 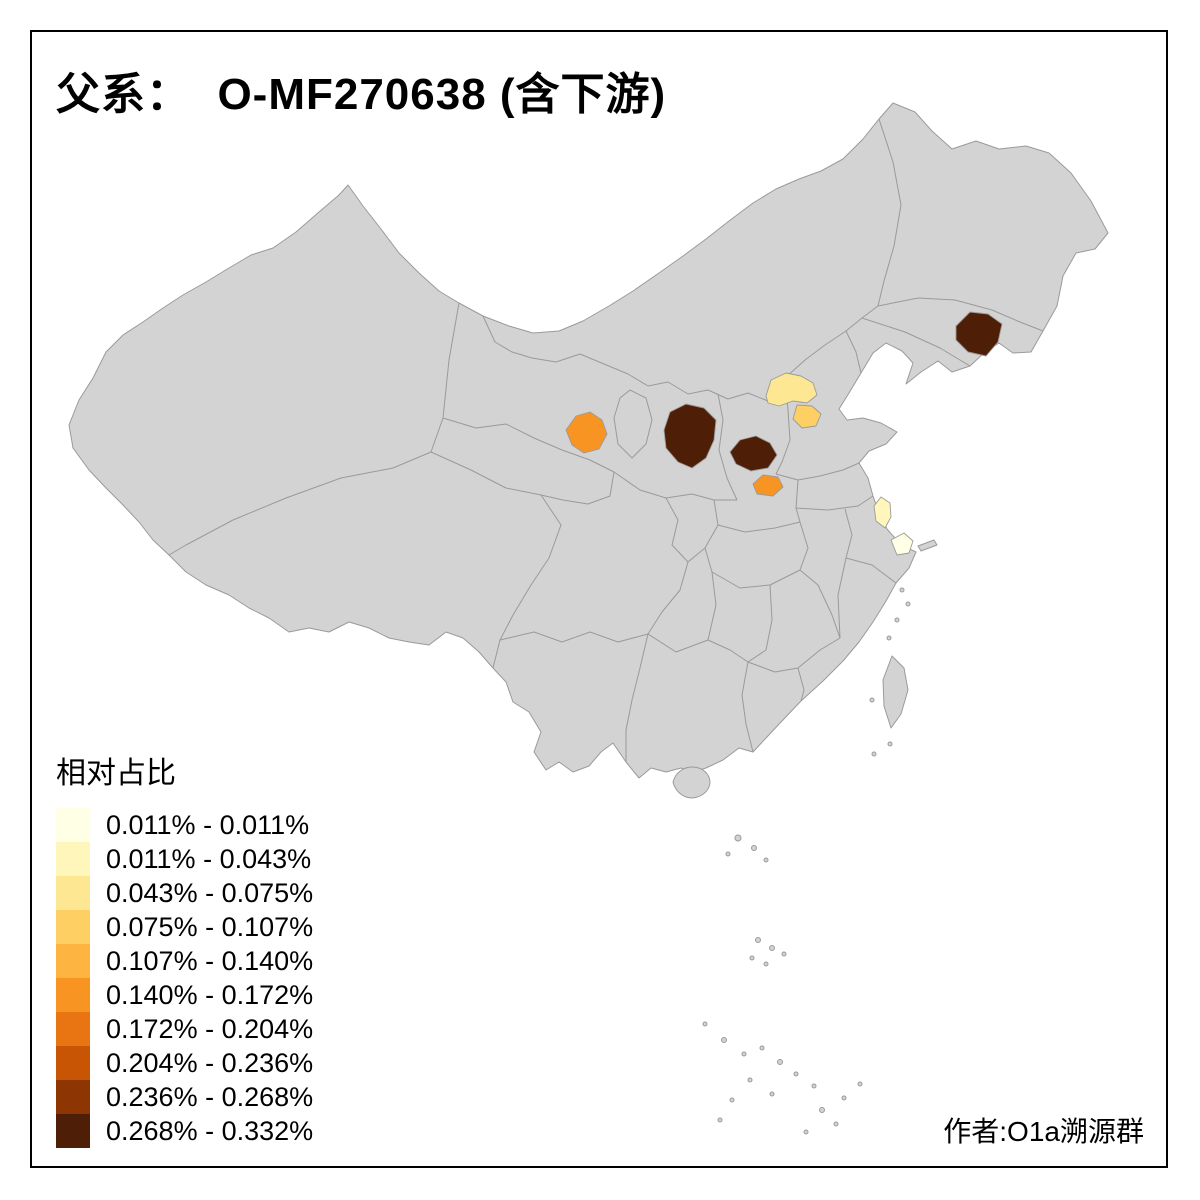 I want to click on legend-item: 0.043% - 0.075%, so click(x=184, y=893).